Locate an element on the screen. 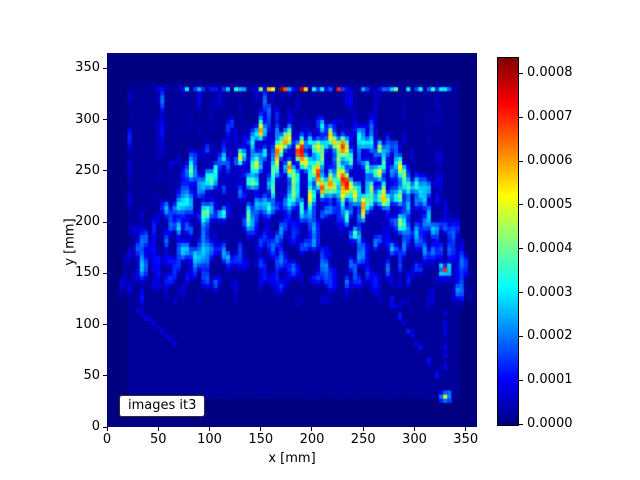  colorbar-tick-label: 0.0004 is located at coordinates (550, 248).